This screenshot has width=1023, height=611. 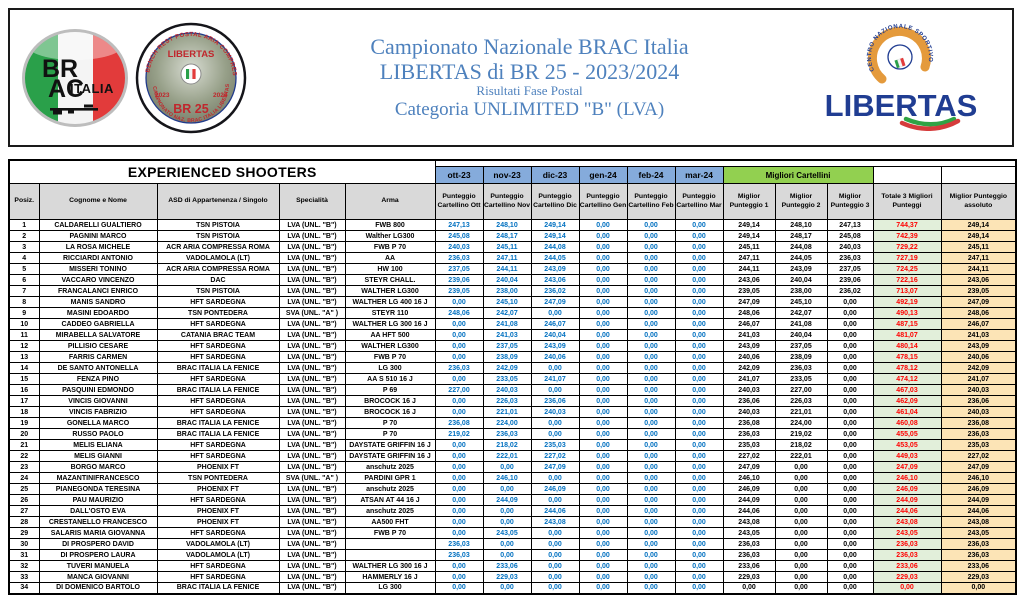 I want to click on cell-arma: anschutz 2025, so click(x=390, y=489).